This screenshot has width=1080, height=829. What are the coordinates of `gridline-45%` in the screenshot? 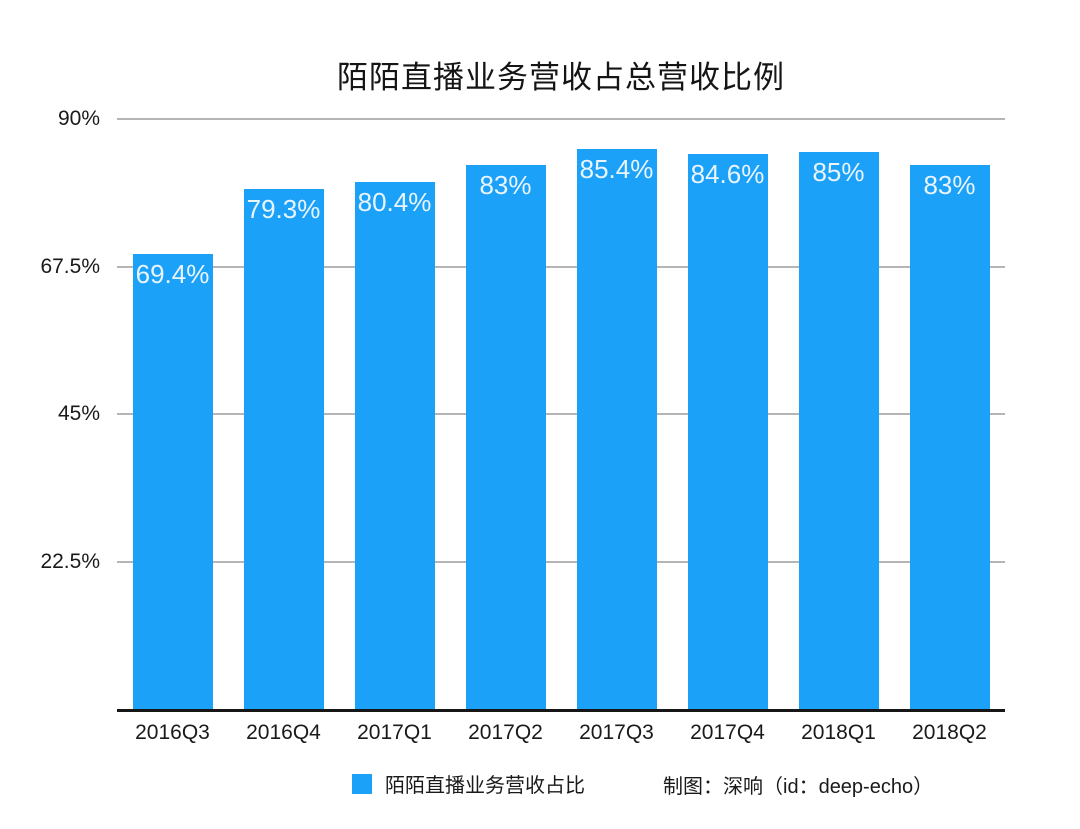 It's located at (561, 414).